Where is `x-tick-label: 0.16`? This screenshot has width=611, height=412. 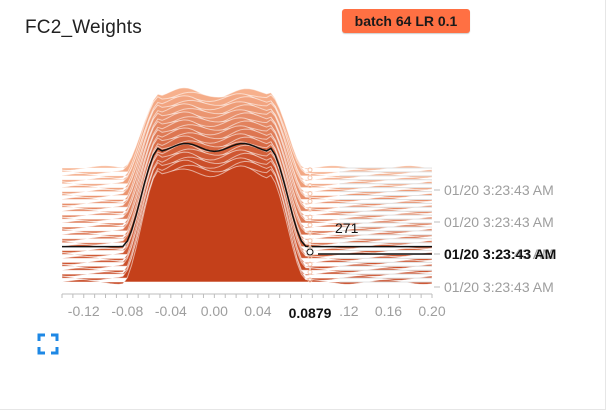 x-tick-label: 0.16 is located at coordinates (388, 311).